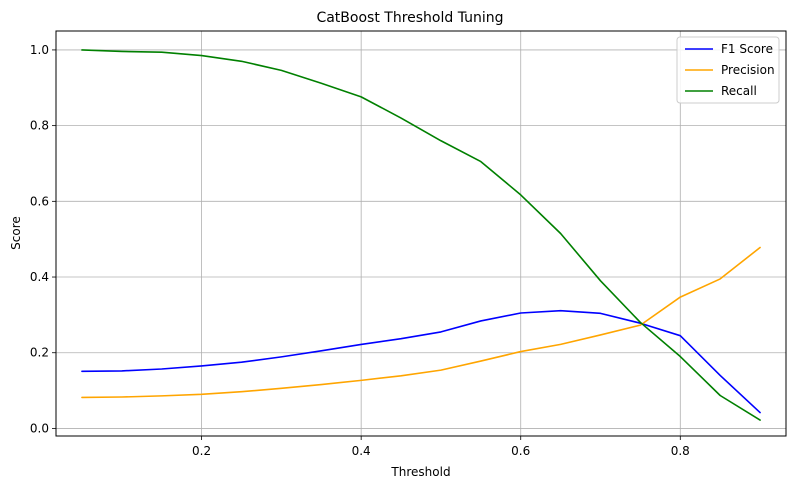  Describe the element at coordinates (39, 353) in the screenshot. I see `y-tick-label: 0.2` at that location.